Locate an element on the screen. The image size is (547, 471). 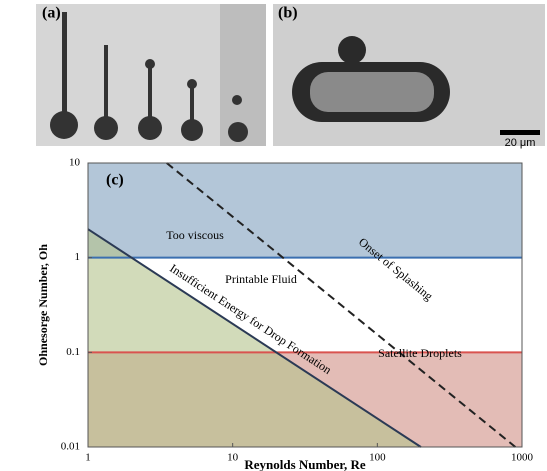
panel-label: (a) is located at coordinates (51, 13).